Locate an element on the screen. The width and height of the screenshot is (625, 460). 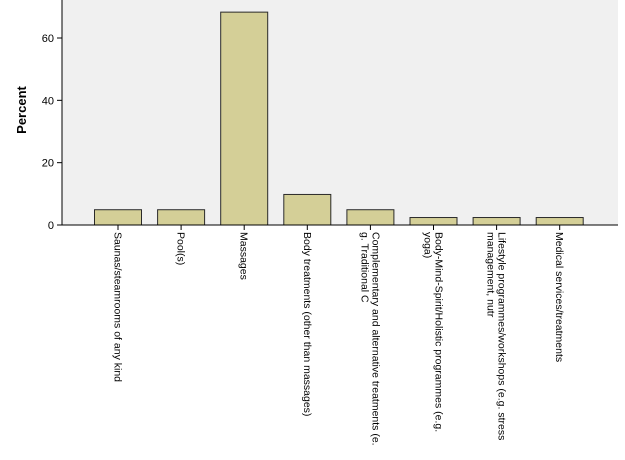
y-axis: 0 20 40 60 is located at coordinates (52, 116).